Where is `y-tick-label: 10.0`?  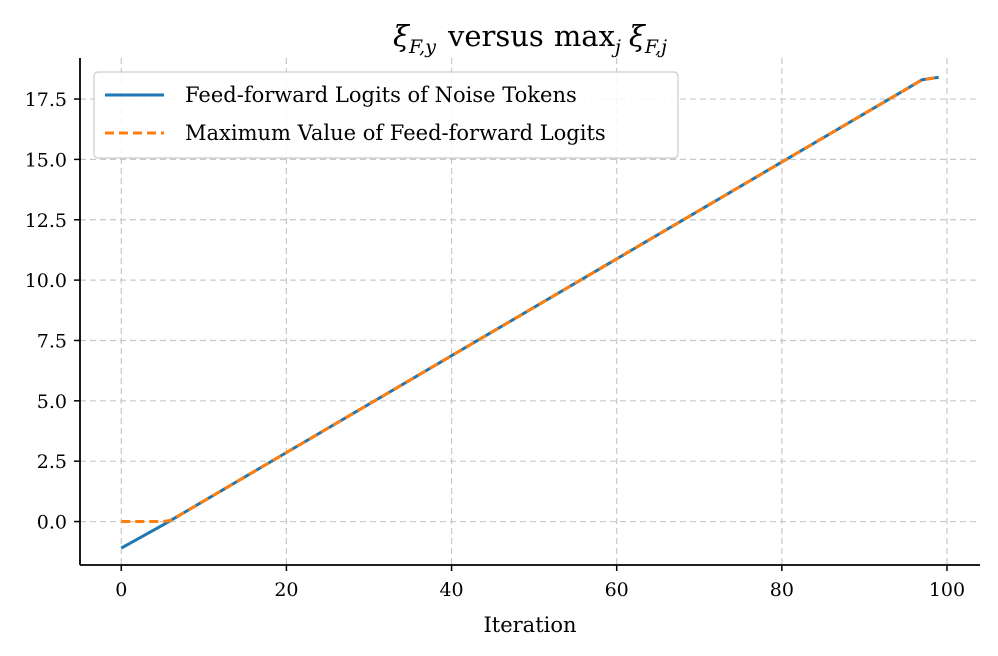
y-tick-label: 10.0 is located at coordinates (46, 281).